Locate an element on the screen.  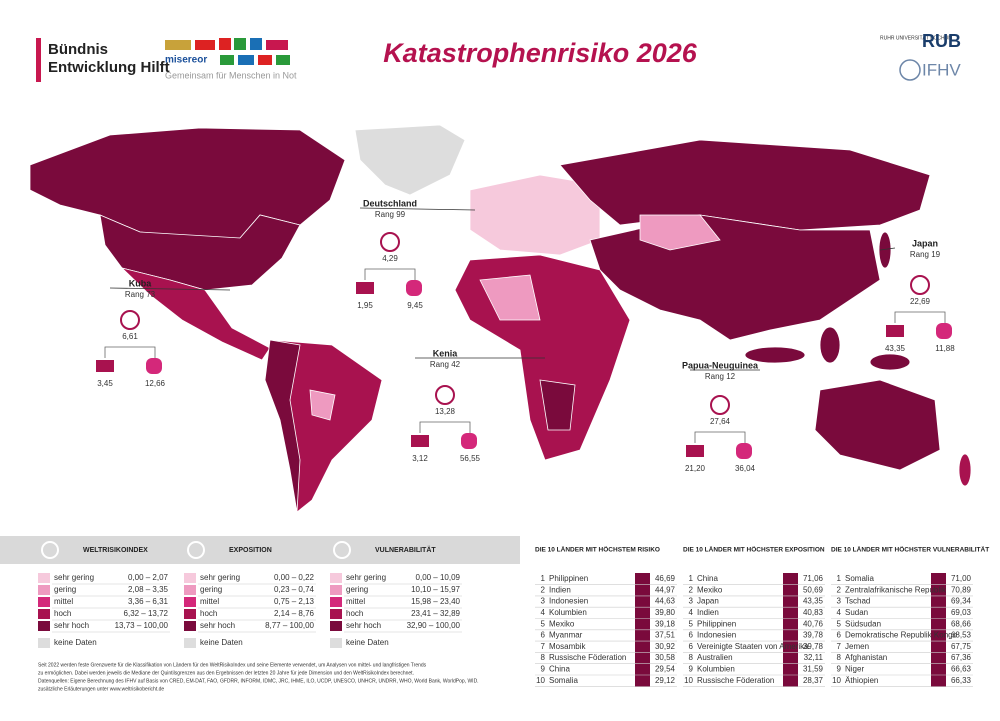
exposure-icon is located at coordinates (895, 331).